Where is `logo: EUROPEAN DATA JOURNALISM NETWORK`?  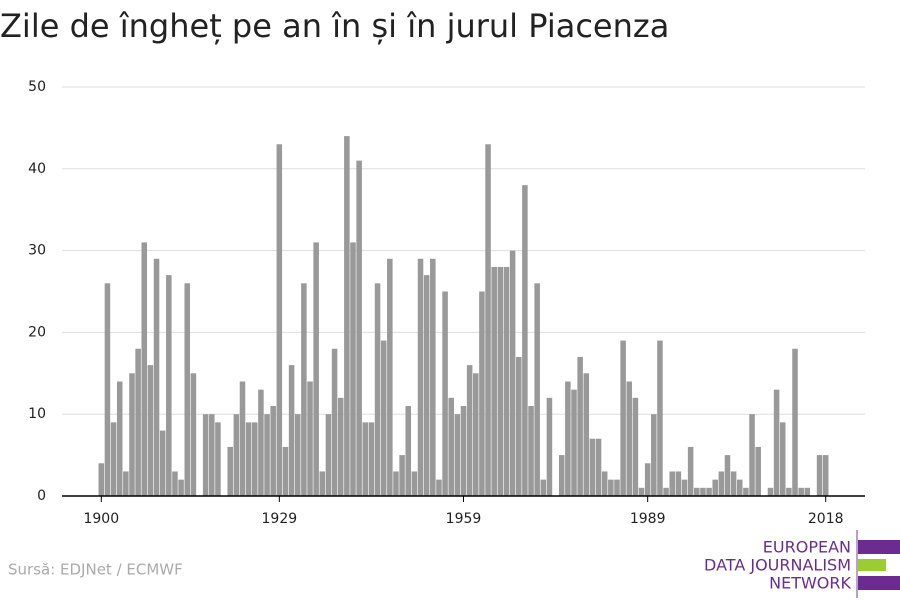 logo: EUROPEAN DATA JOURNALISM NETWORK is located at coordinates (802, 564).